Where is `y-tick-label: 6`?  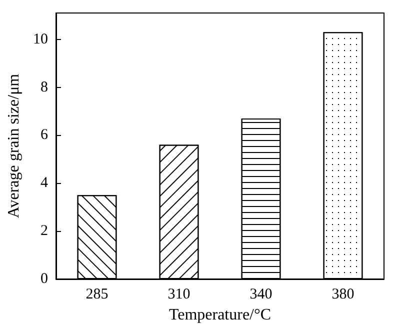
y-tick-label: 6 is located at coordinates (44, 135).